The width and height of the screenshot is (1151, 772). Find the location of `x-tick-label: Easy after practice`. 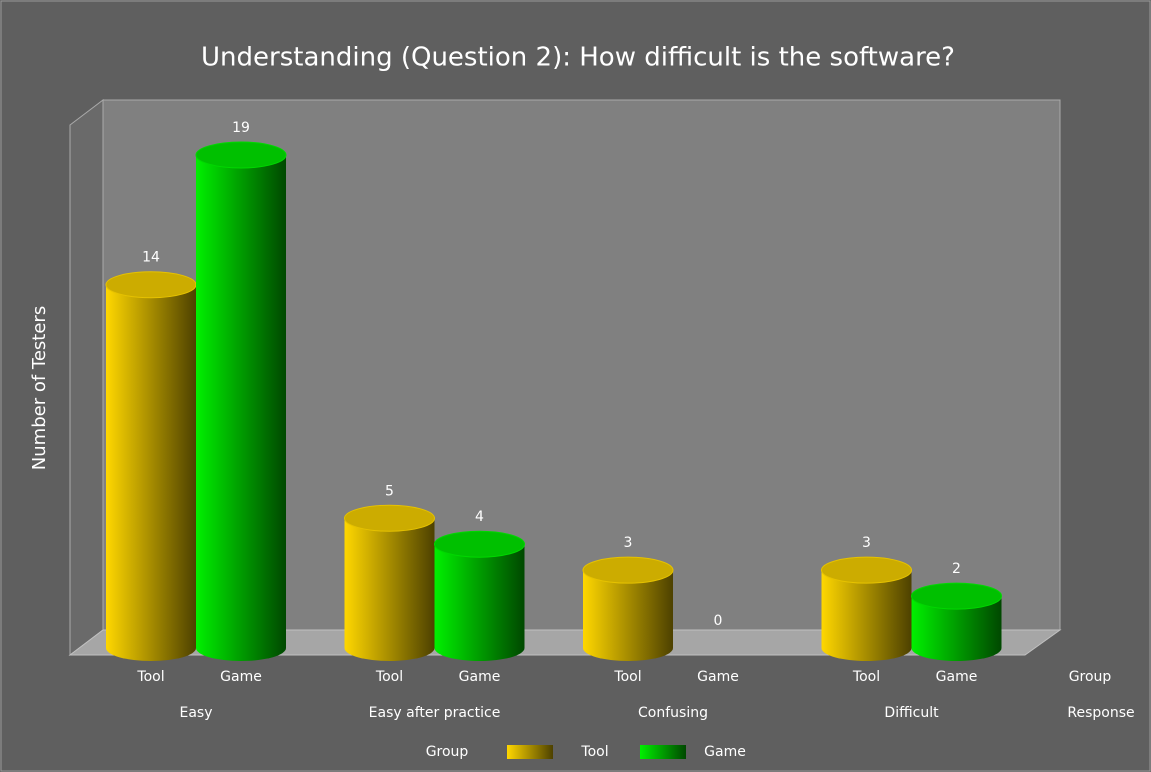

x-tick-label: Easy after practice is located at coordinates (435, 713).